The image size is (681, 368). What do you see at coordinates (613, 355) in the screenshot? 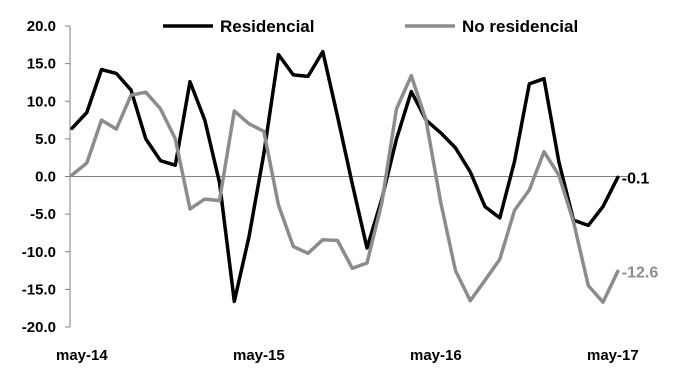
I see `x-tick-label: may-17` at bounding box center [613, 355].